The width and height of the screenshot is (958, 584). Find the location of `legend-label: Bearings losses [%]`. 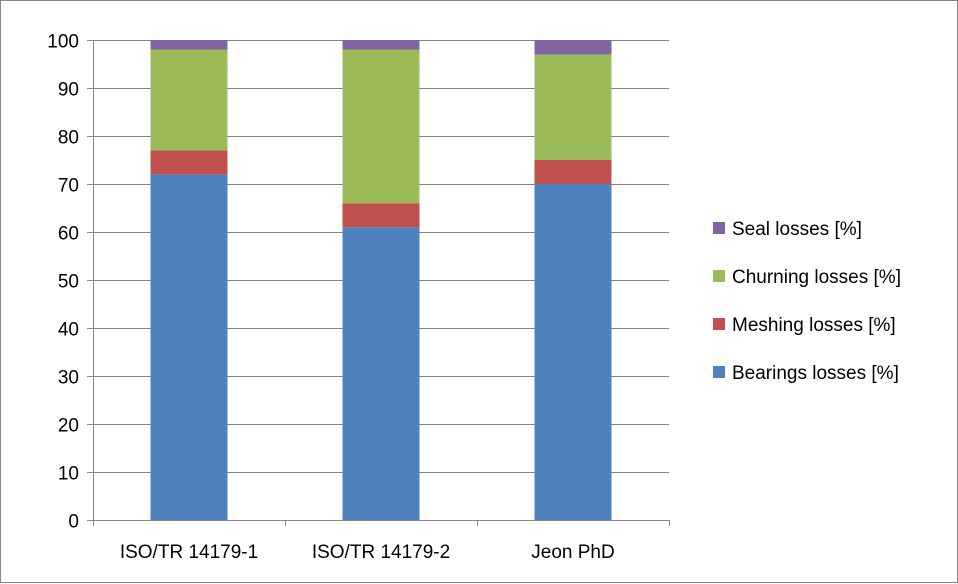

legend-label: Bearings losses [%] is located at coordinates (815, 373).